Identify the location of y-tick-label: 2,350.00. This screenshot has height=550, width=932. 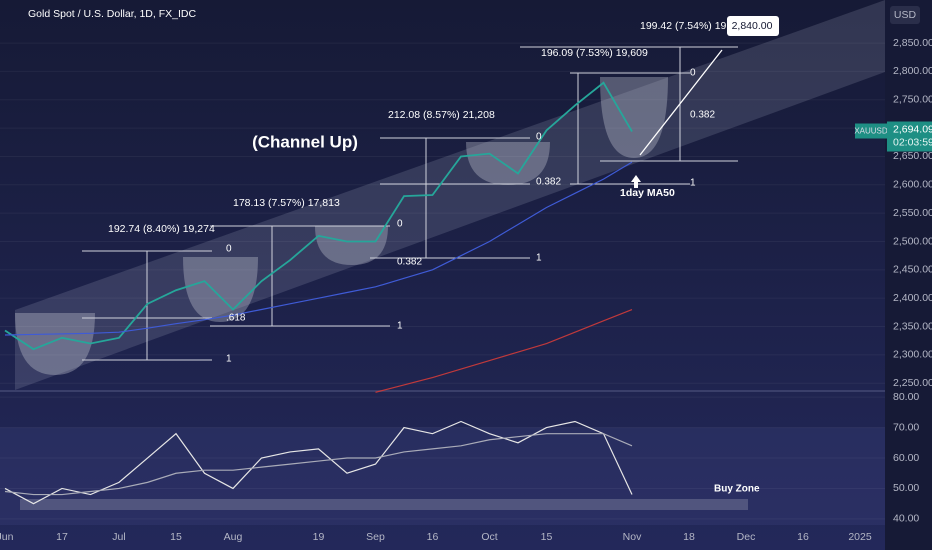
(912, 326).